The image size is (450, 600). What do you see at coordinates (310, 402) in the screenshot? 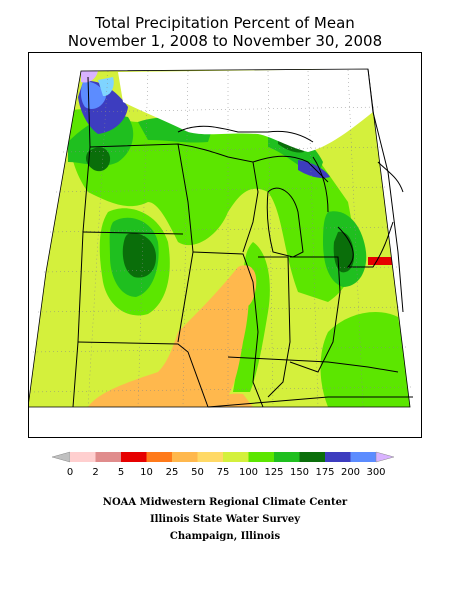
I see `tennessee-boundary` at bounding box center [310, 402].